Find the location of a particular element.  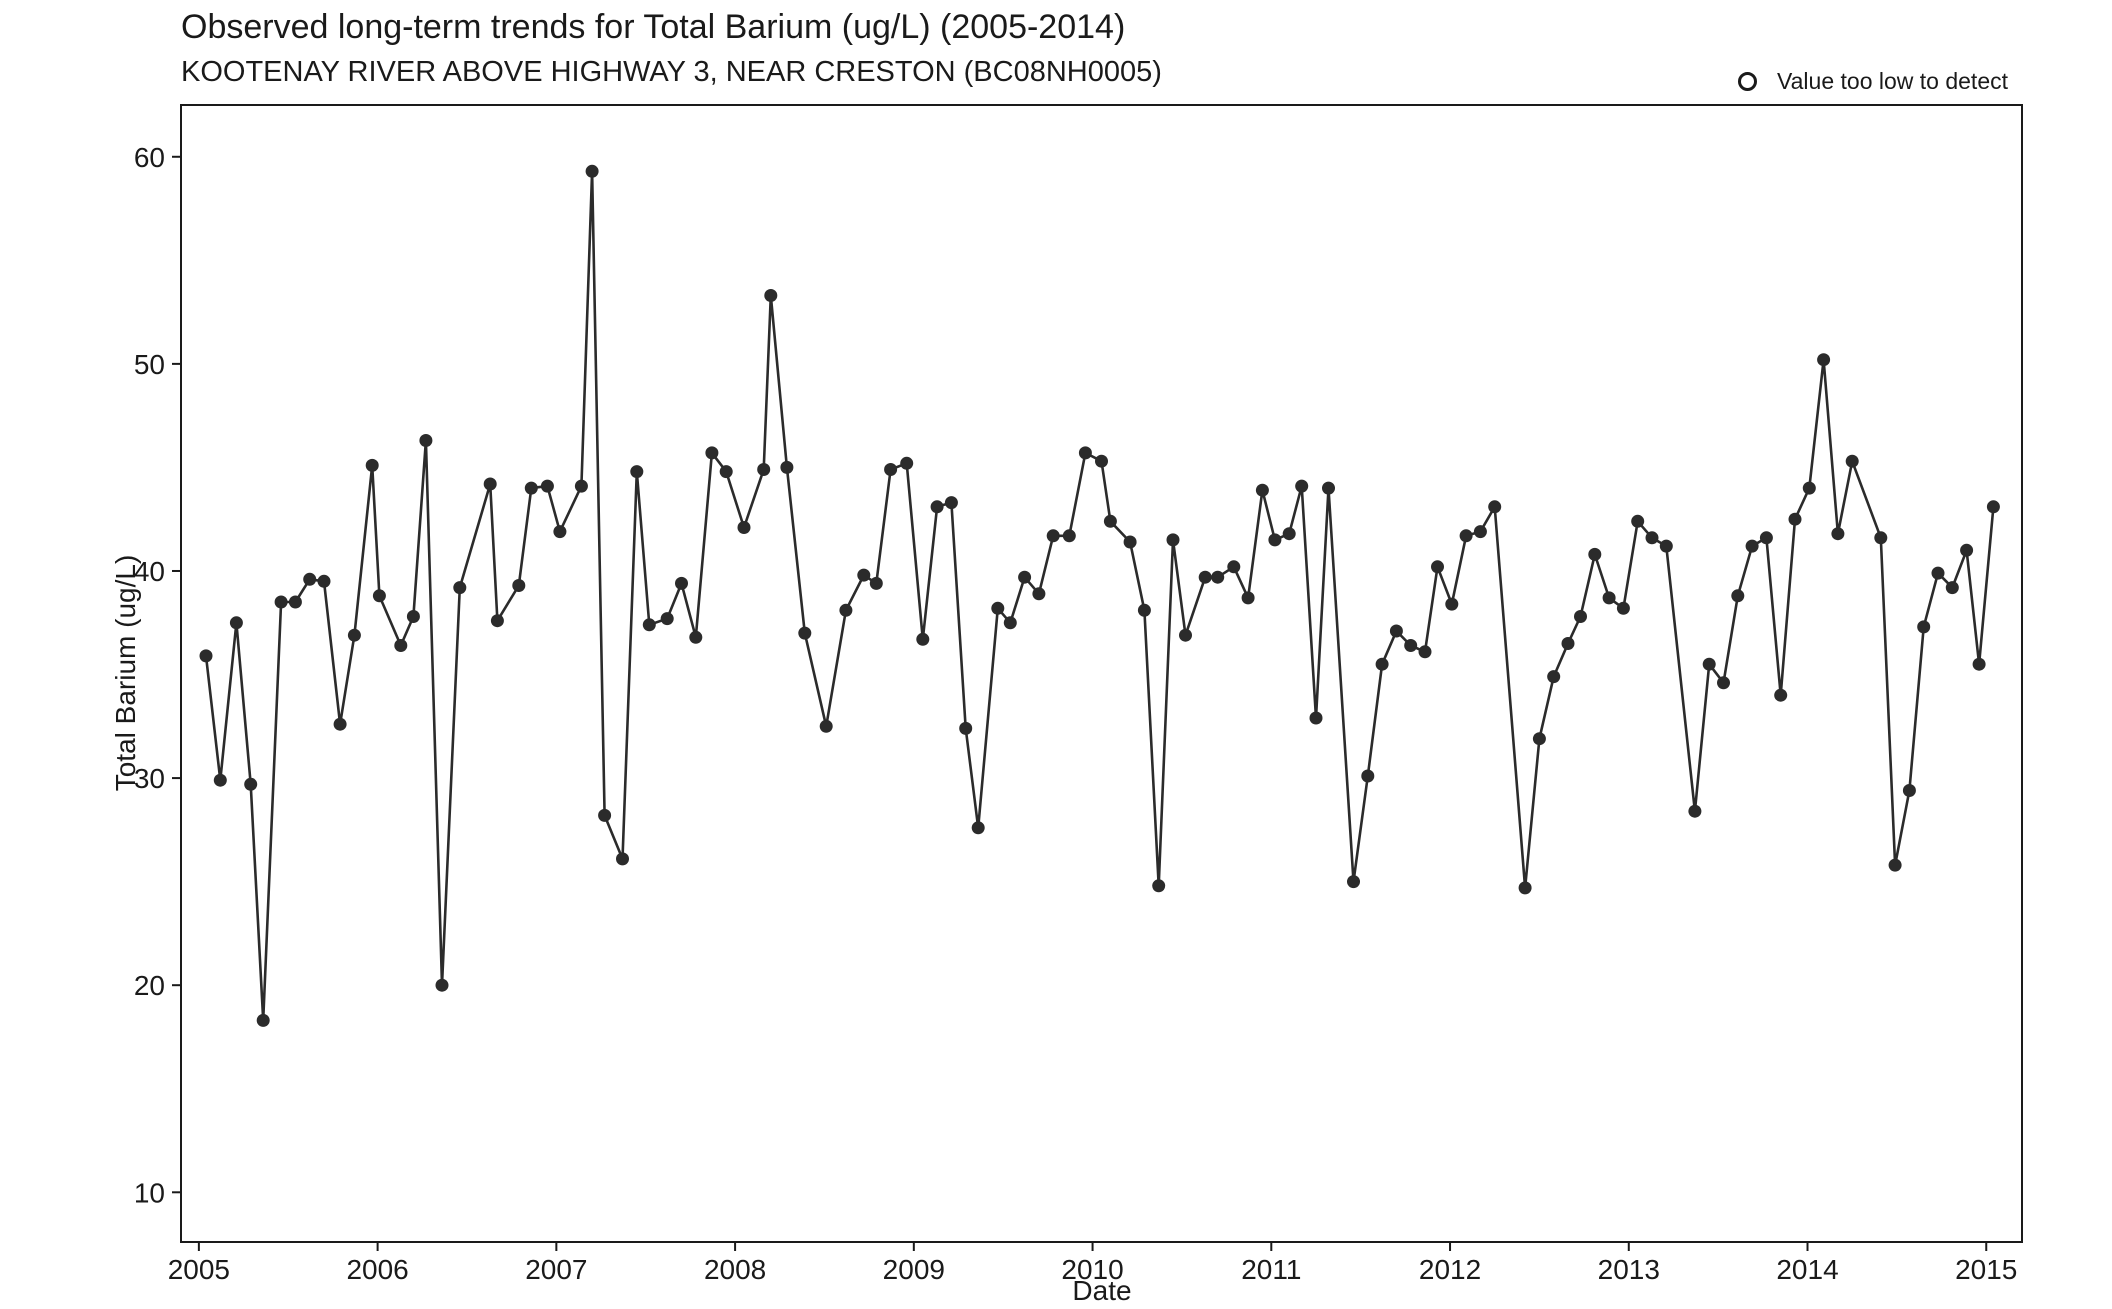

x-axis-label: Date is located at coordinates (1101, 1290).